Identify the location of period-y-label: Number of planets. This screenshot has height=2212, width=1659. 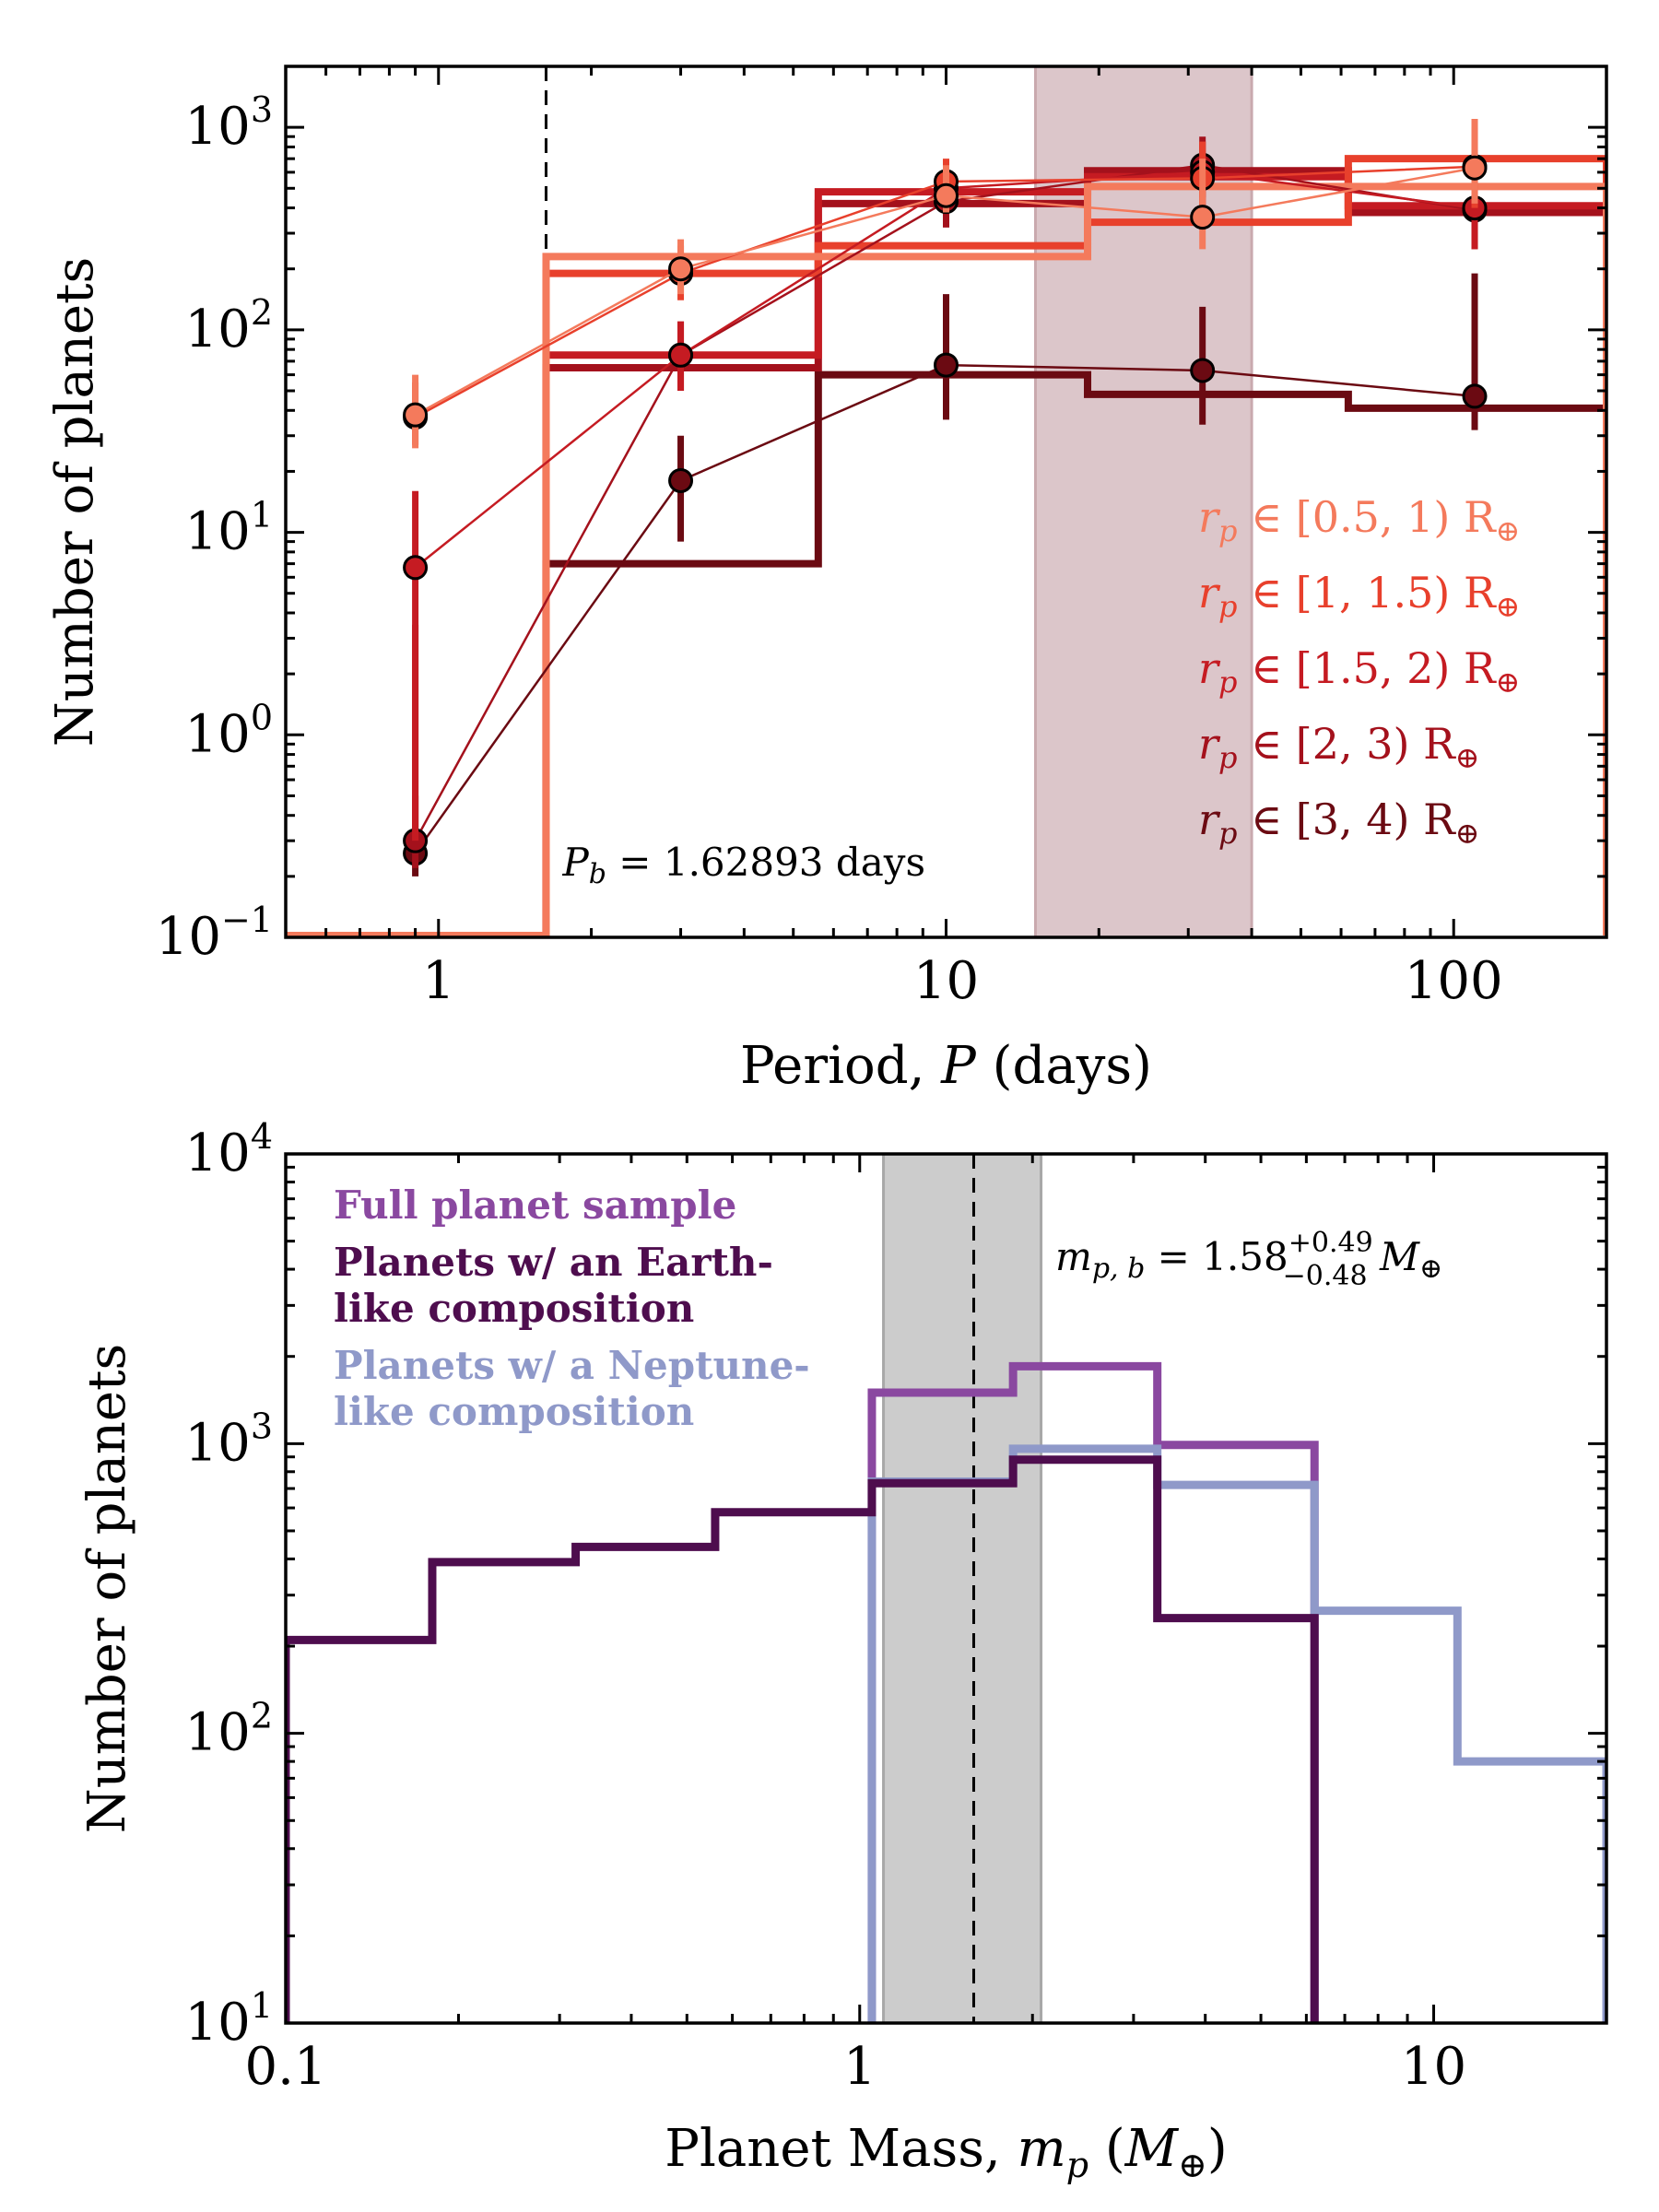
(75, 502).